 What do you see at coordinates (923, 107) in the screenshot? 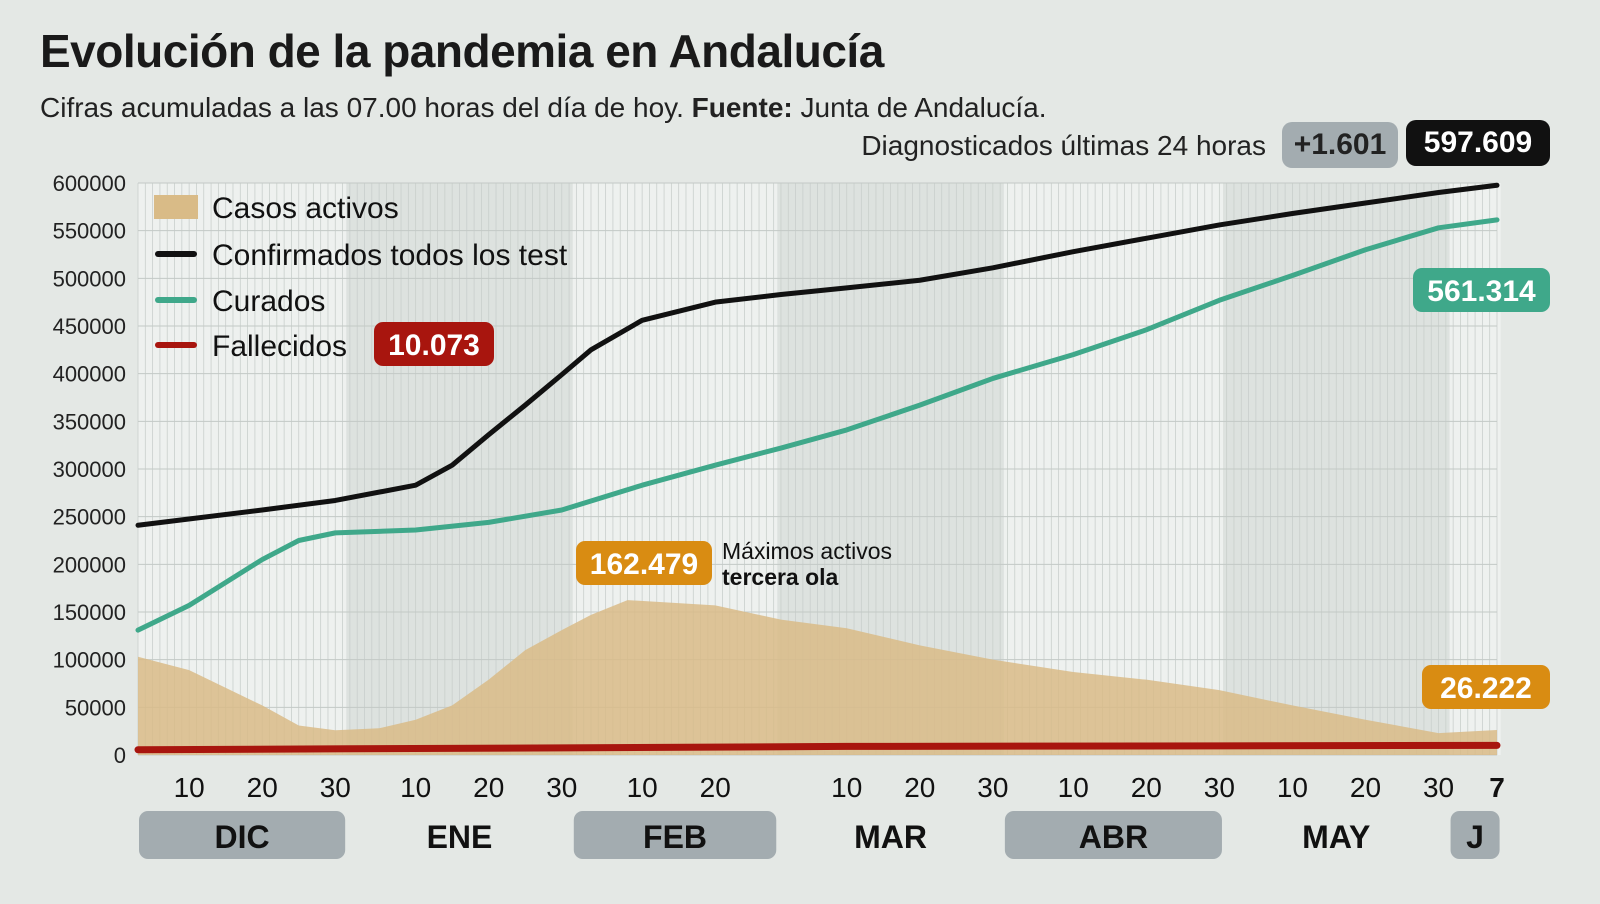
I see `source-text: Junta de Andalucía.` at bounding box center [923, 107].